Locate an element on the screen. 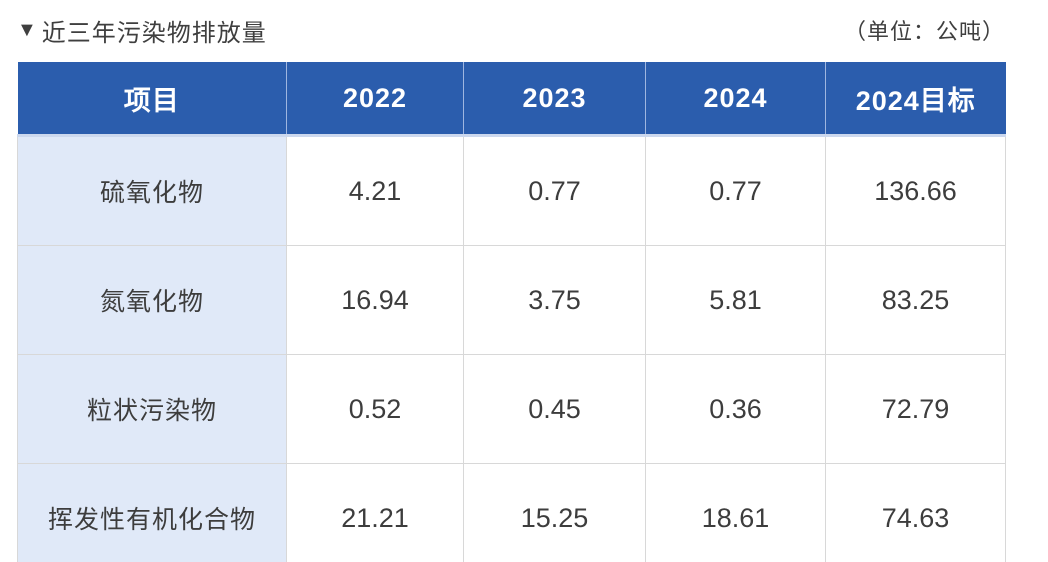 The image size is (1048, 562). figure-title-text: 近三年污染物排放量 is located at coordinates (154, 33).